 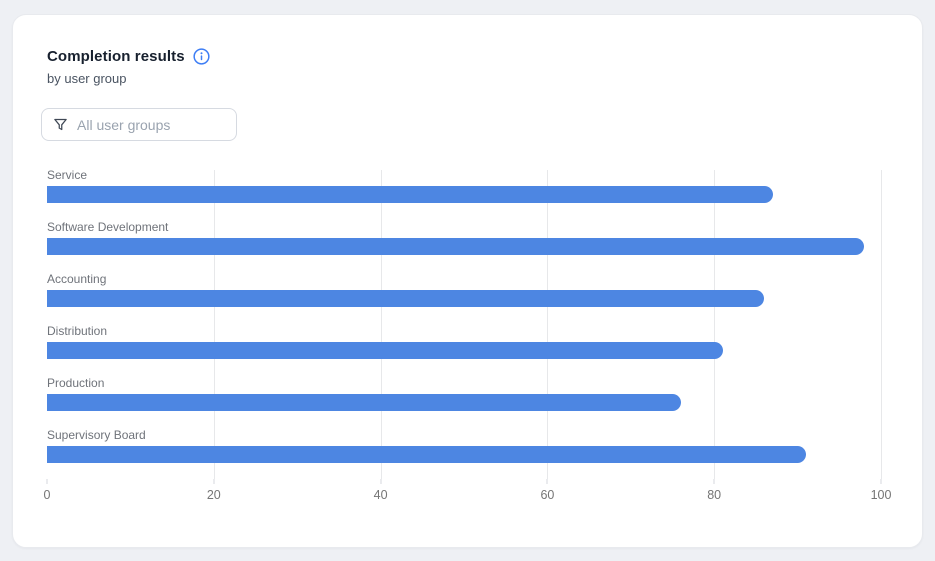 I want to click on chart-header: Completion results by user group, so click(x=128, y=67).